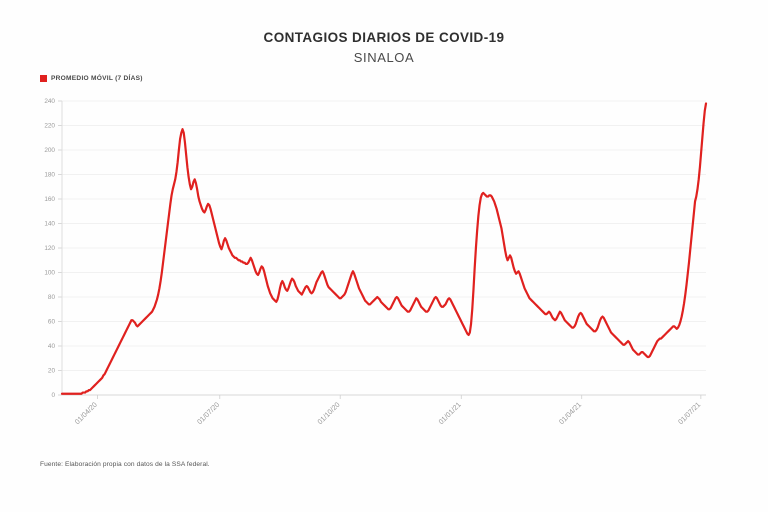 Image resolution: width=768 pixels, height=512 pixels. Describe the element at coordinates (328, 413) in the screenshot. I see `x-tick-label: 01/10/20` at that location.